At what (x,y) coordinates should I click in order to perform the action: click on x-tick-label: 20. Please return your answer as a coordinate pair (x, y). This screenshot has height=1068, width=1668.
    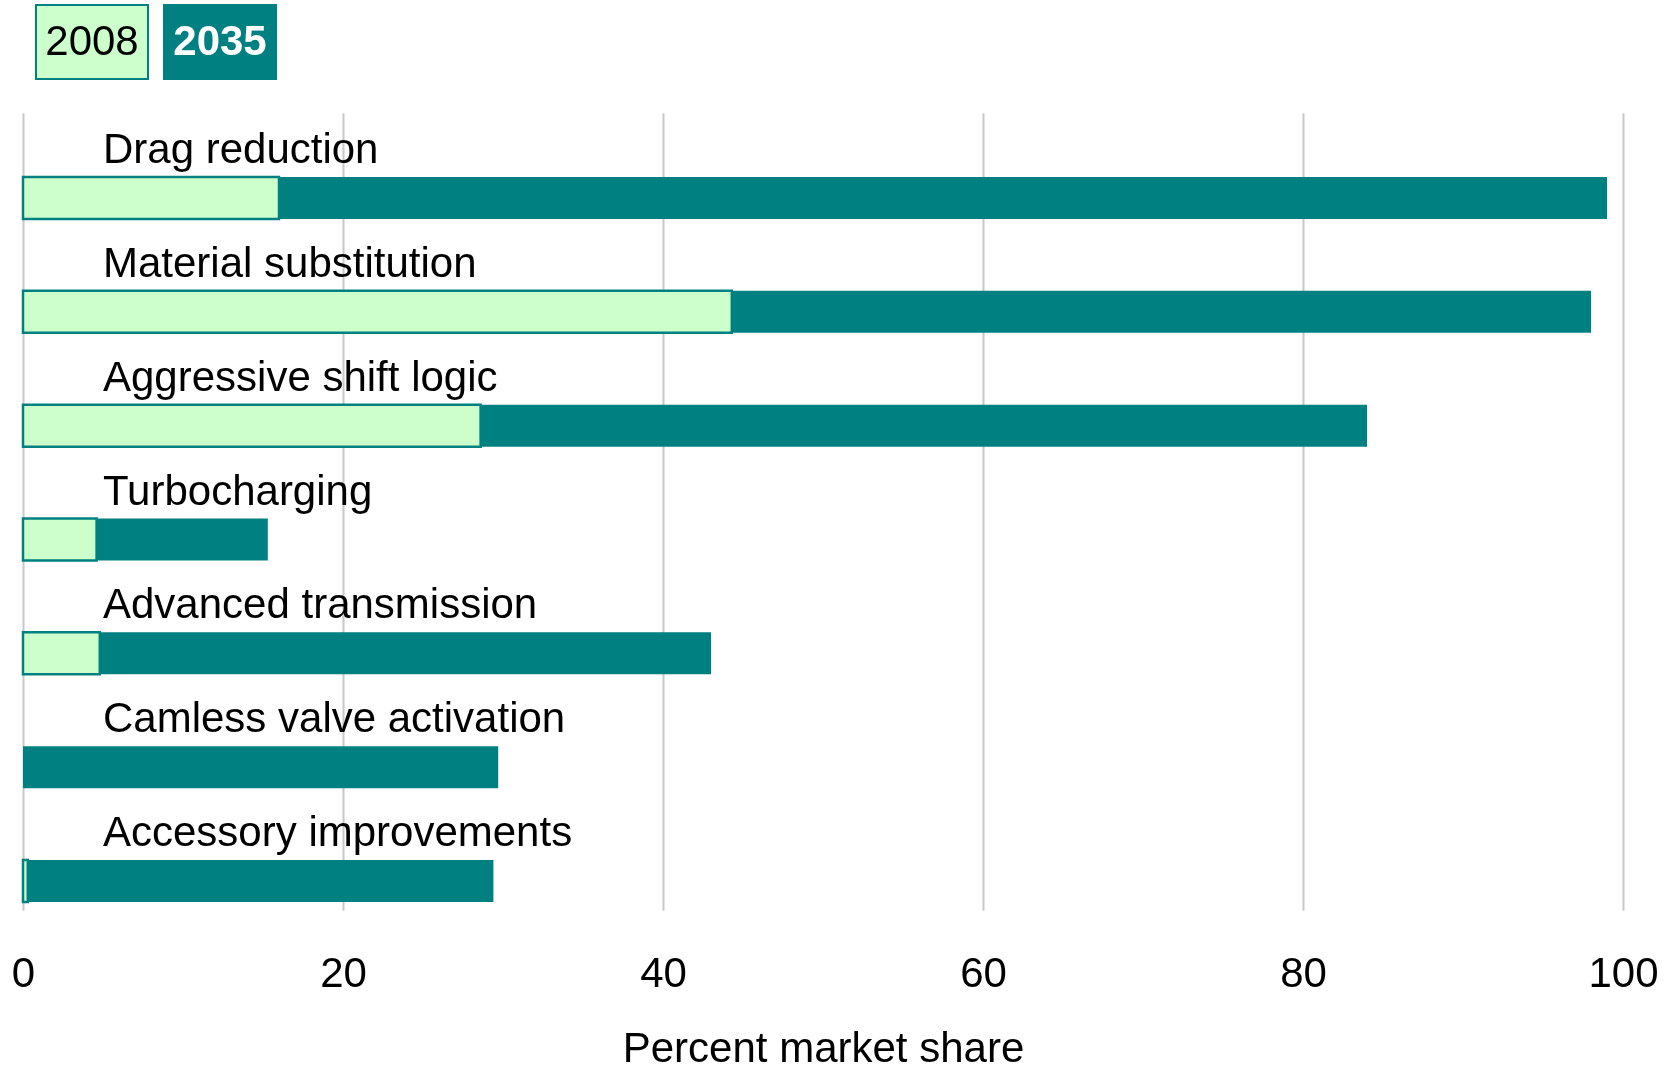
    Looking at the image, I should click on (343, 972).